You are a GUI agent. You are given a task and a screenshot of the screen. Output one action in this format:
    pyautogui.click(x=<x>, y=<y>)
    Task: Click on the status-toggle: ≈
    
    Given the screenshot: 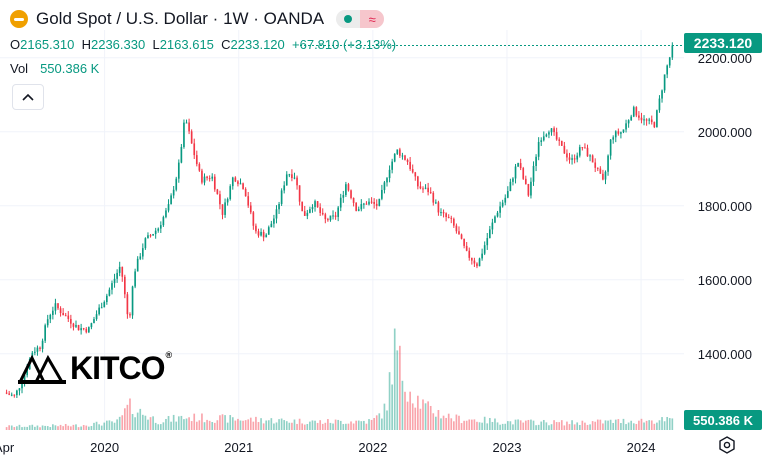 What is the action you would take?
    pyautogui.click(x=360, y=19)
    